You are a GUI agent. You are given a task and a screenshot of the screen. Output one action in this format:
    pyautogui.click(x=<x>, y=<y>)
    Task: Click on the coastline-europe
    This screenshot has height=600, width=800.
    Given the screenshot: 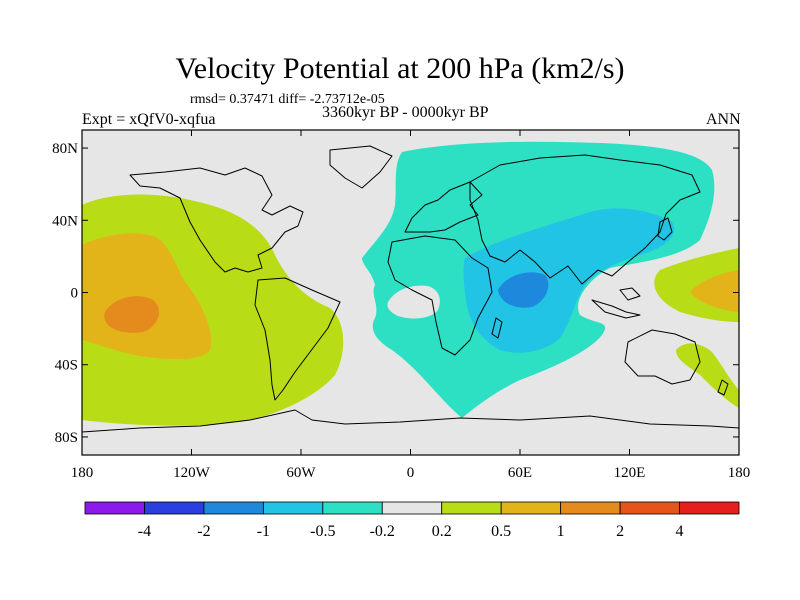 What is the action you would take?
    pyautogui.click(x=443, y=207)
    